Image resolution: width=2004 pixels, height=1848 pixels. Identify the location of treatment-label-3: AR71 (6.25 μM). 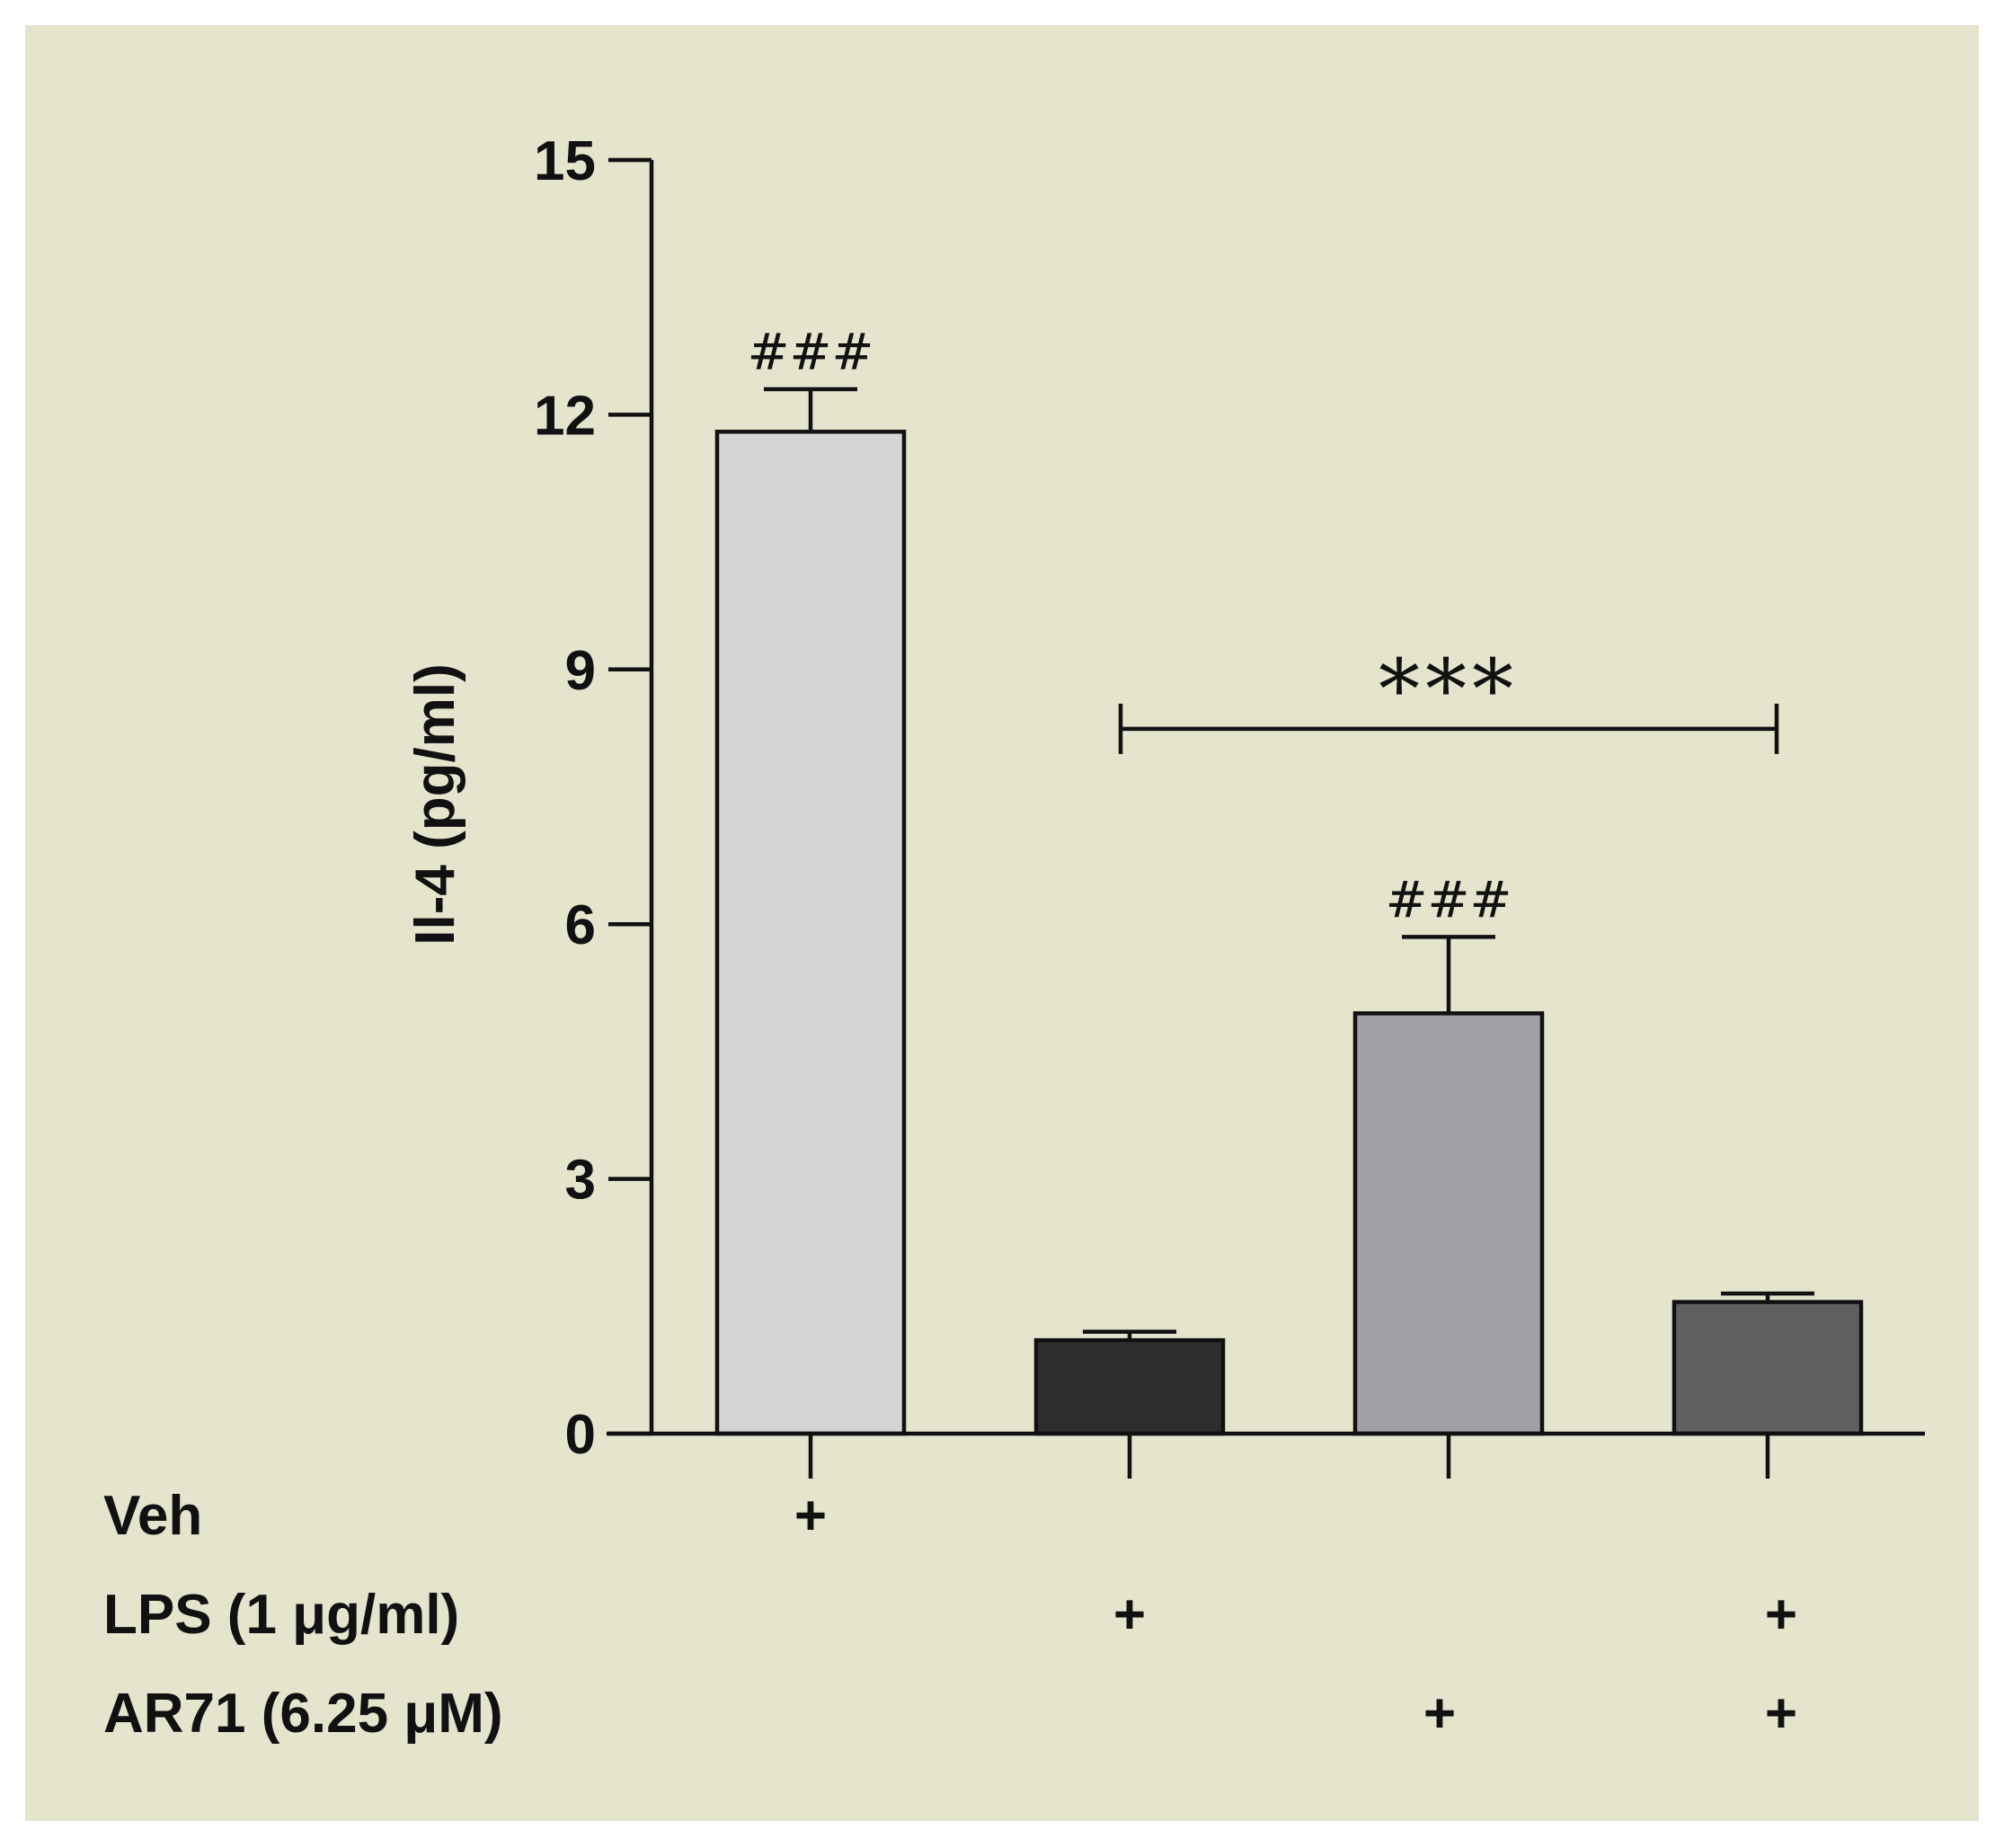
(303, 1714).